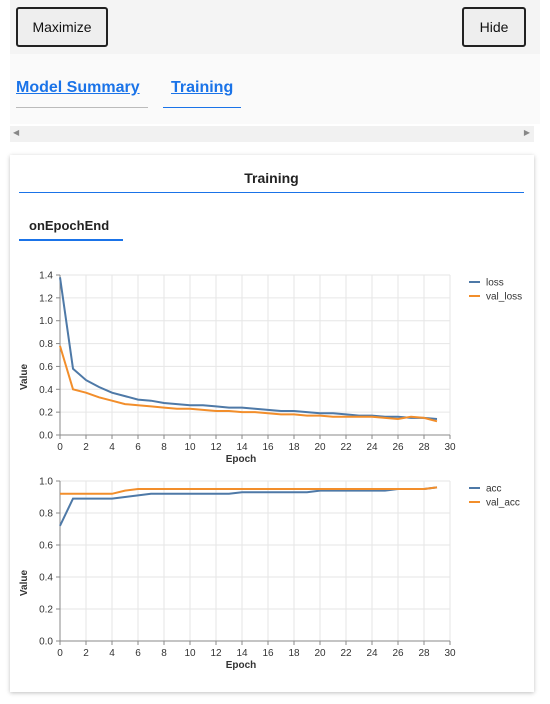  I want to click on horizontal-scrollbar: ◀ ▶, so click(272, 134).